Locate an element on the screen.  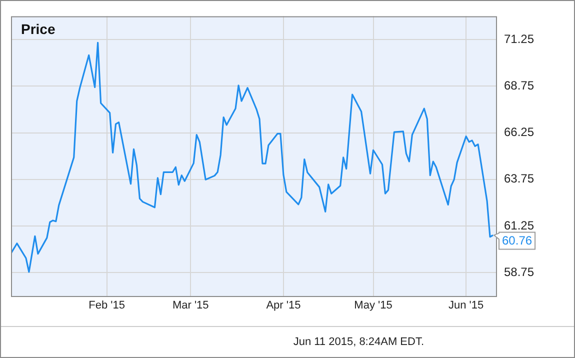
y-tick-label: 63.75 is located at coordinates (519, 179).